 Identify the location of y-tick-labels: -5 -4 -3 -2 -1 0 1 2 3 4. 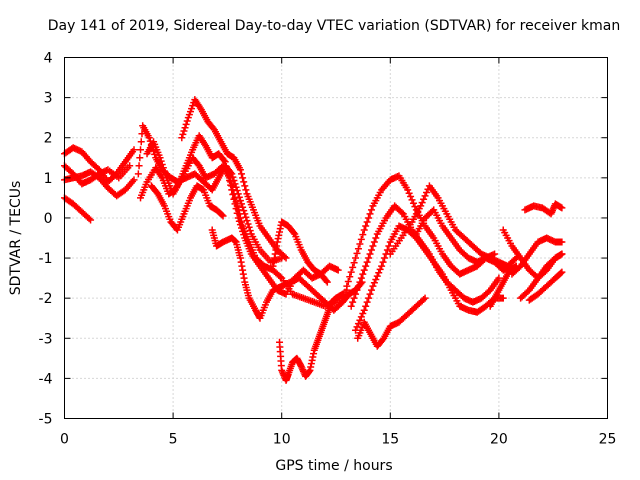
(46, 239).